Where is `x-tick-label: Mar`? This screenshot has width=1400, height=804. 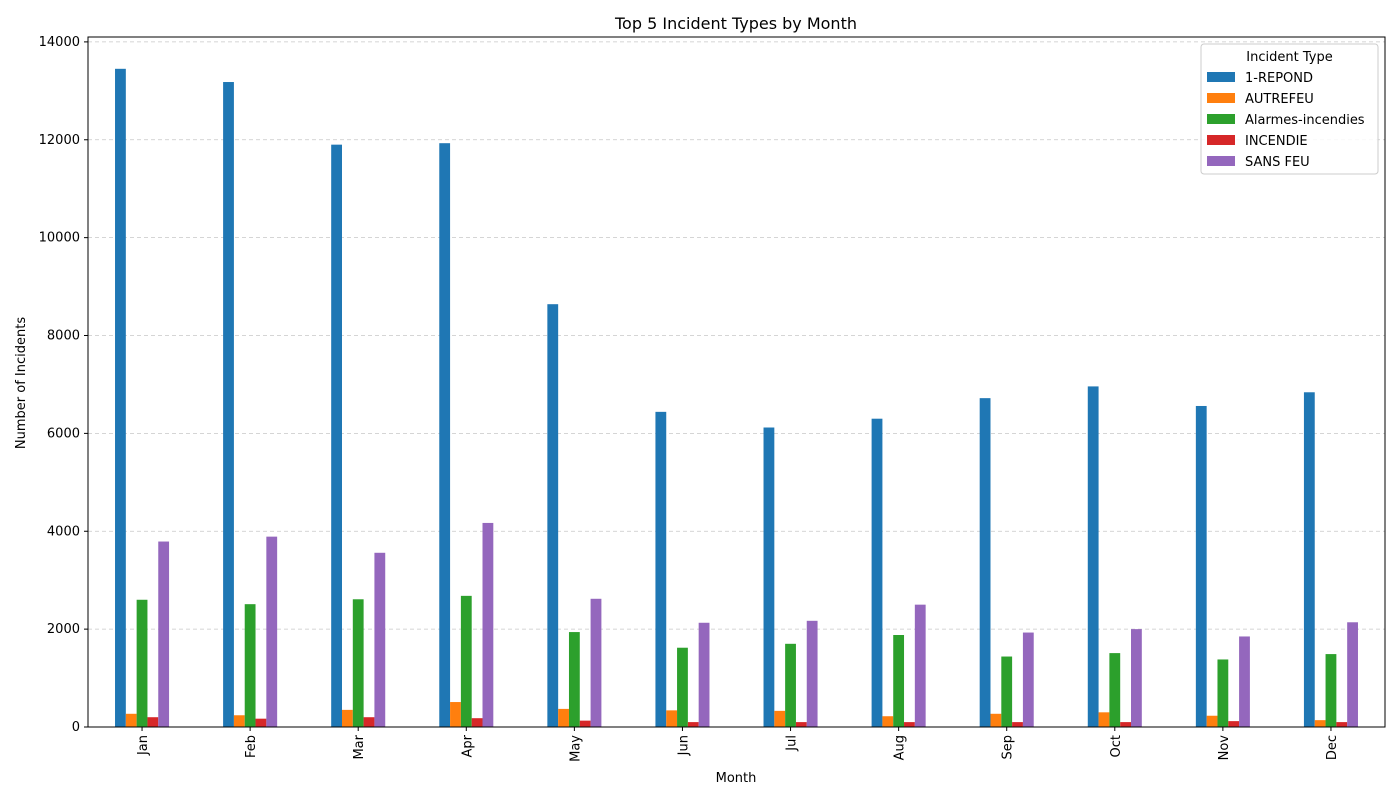 x-tick-label: Mar is located at coordinates (359, 746).